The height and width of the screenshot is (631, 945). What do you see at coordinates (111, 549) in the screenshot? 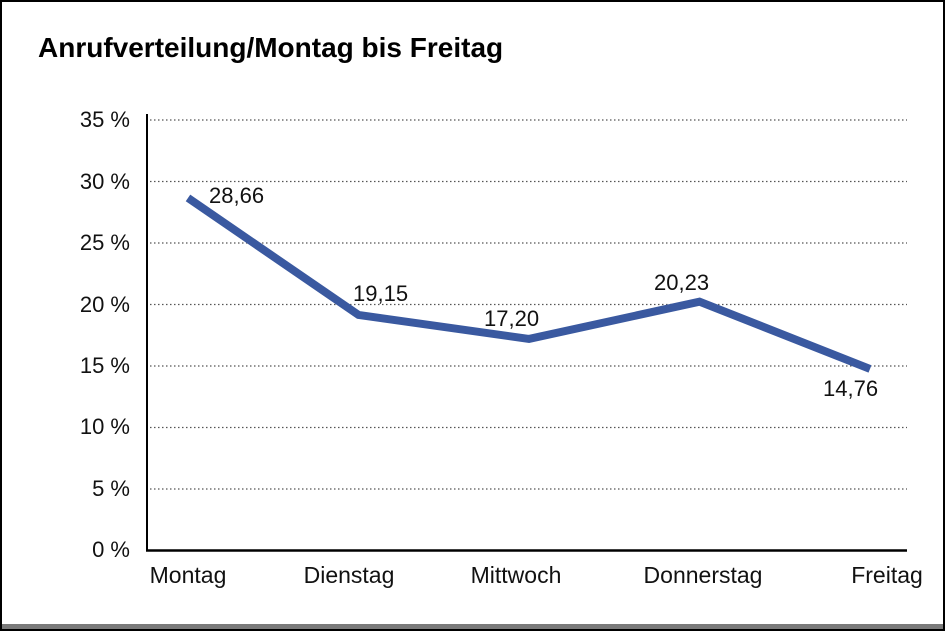
I see `y-axis-tick-label: 0 %` at bounding box center [111, 549].